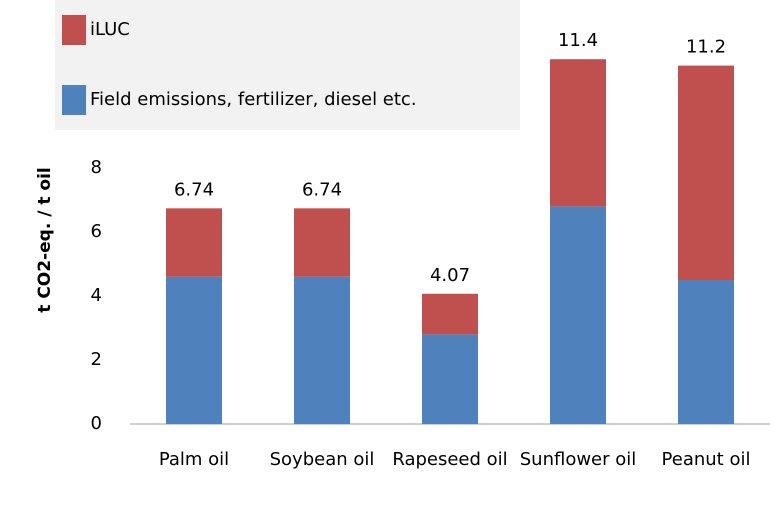  What do you see at coordinates (96, 359) in the screenshot?
I see `y-tick-label: 2` at bounding box center [96, 359].